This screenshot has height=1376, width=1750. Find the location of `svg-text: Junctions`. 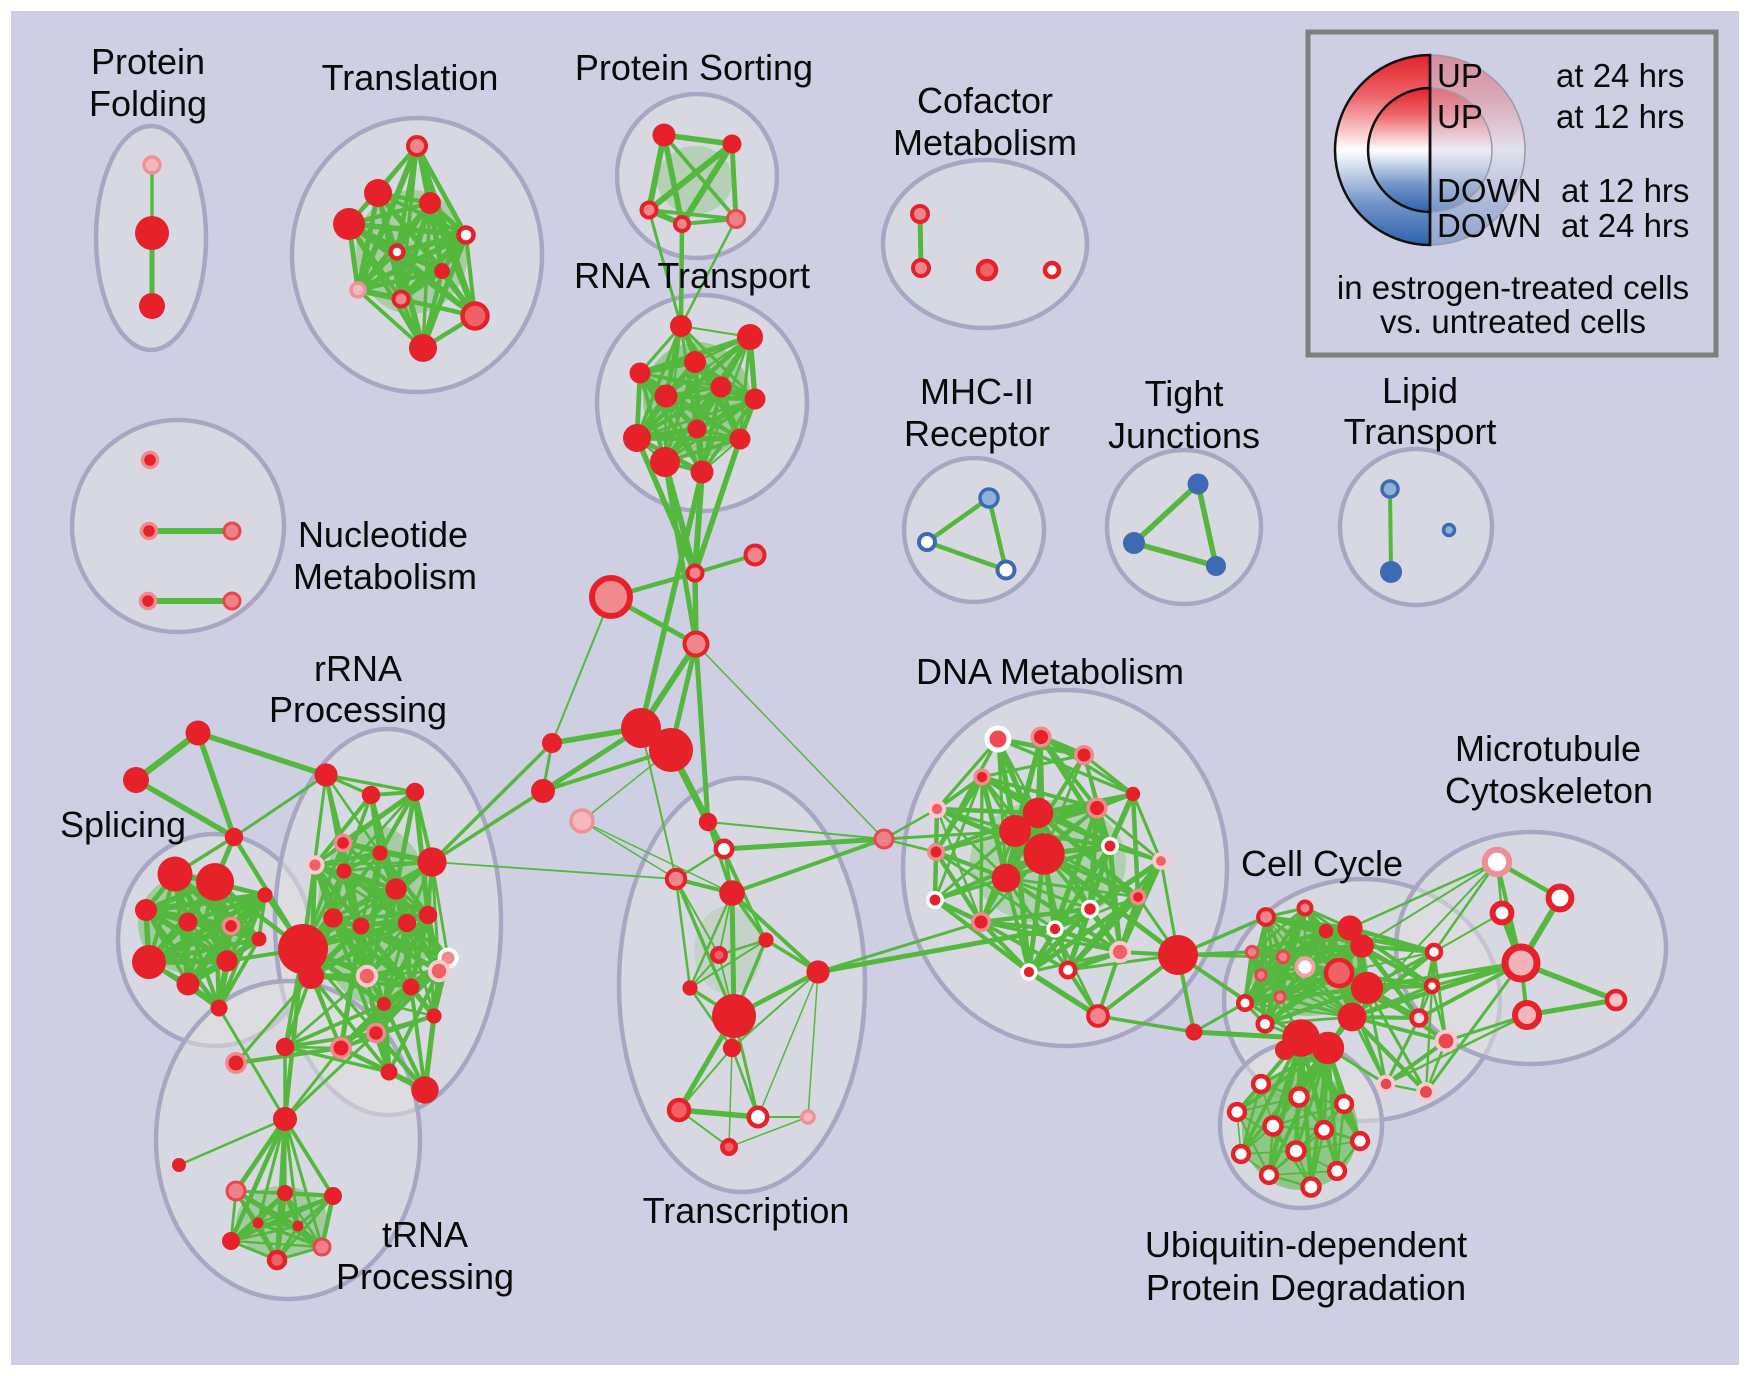

svg-text: Junctions is located at coordinates (1184, 435).